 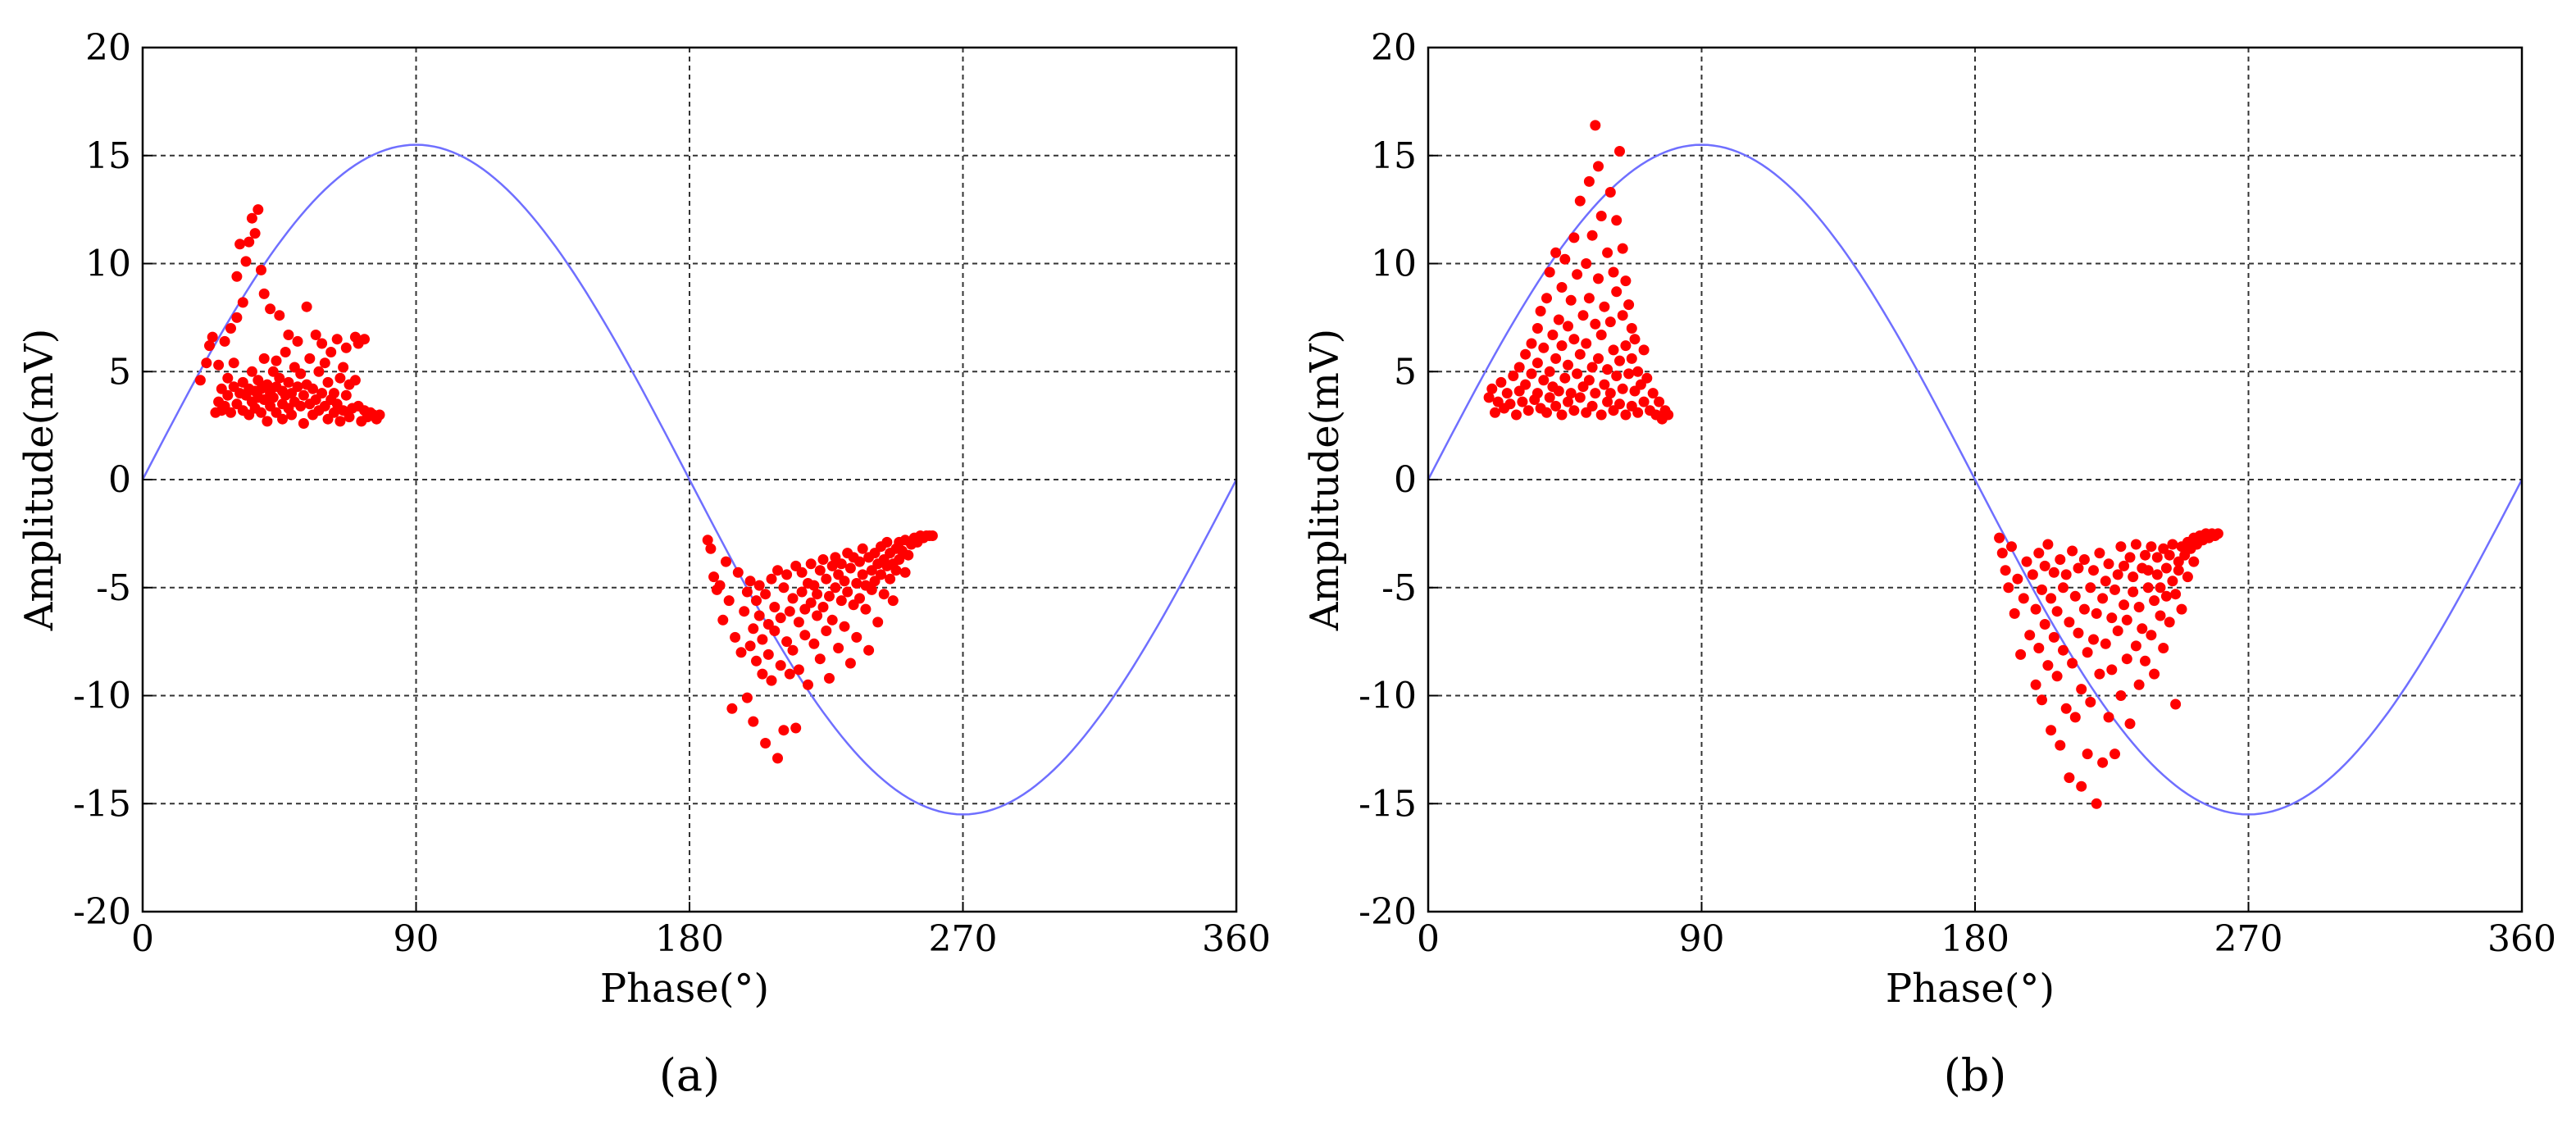 What do you see at coordinates (108, 48) in the screenshot?
I see `y-tick-label: 20` at bounding box center [108, 48].